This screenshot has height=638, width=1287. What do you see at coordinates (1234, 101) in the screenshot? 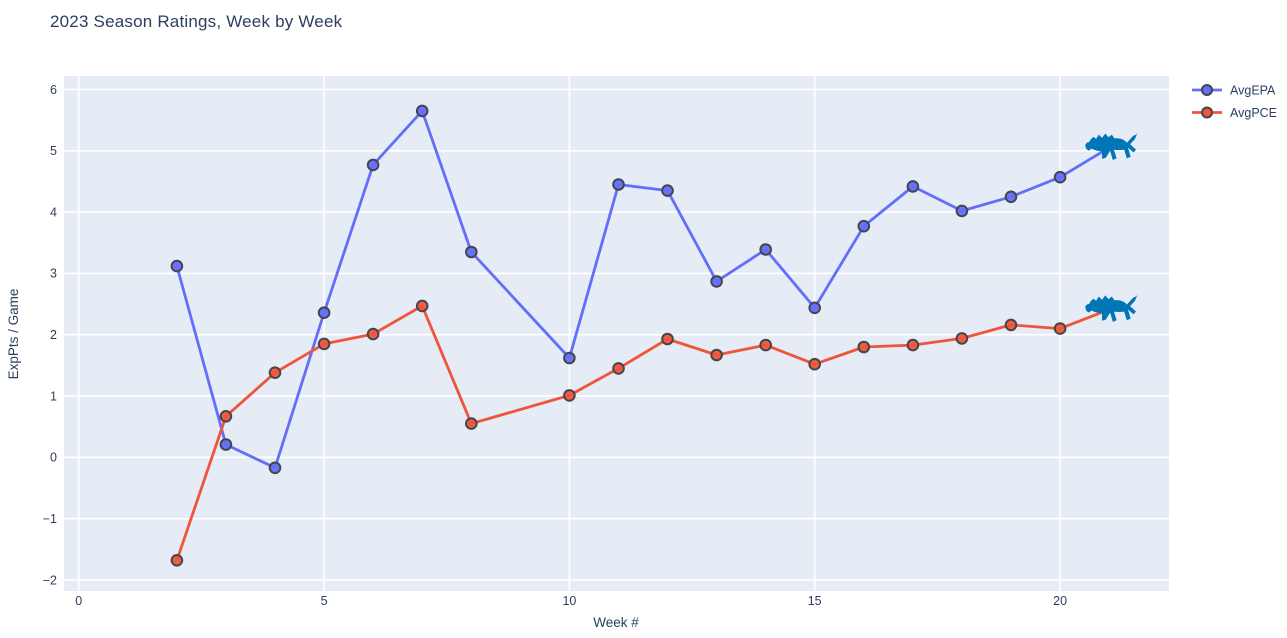
I see `legend: AvgEPA AvgPCE` at bounding box center [1234, 101].